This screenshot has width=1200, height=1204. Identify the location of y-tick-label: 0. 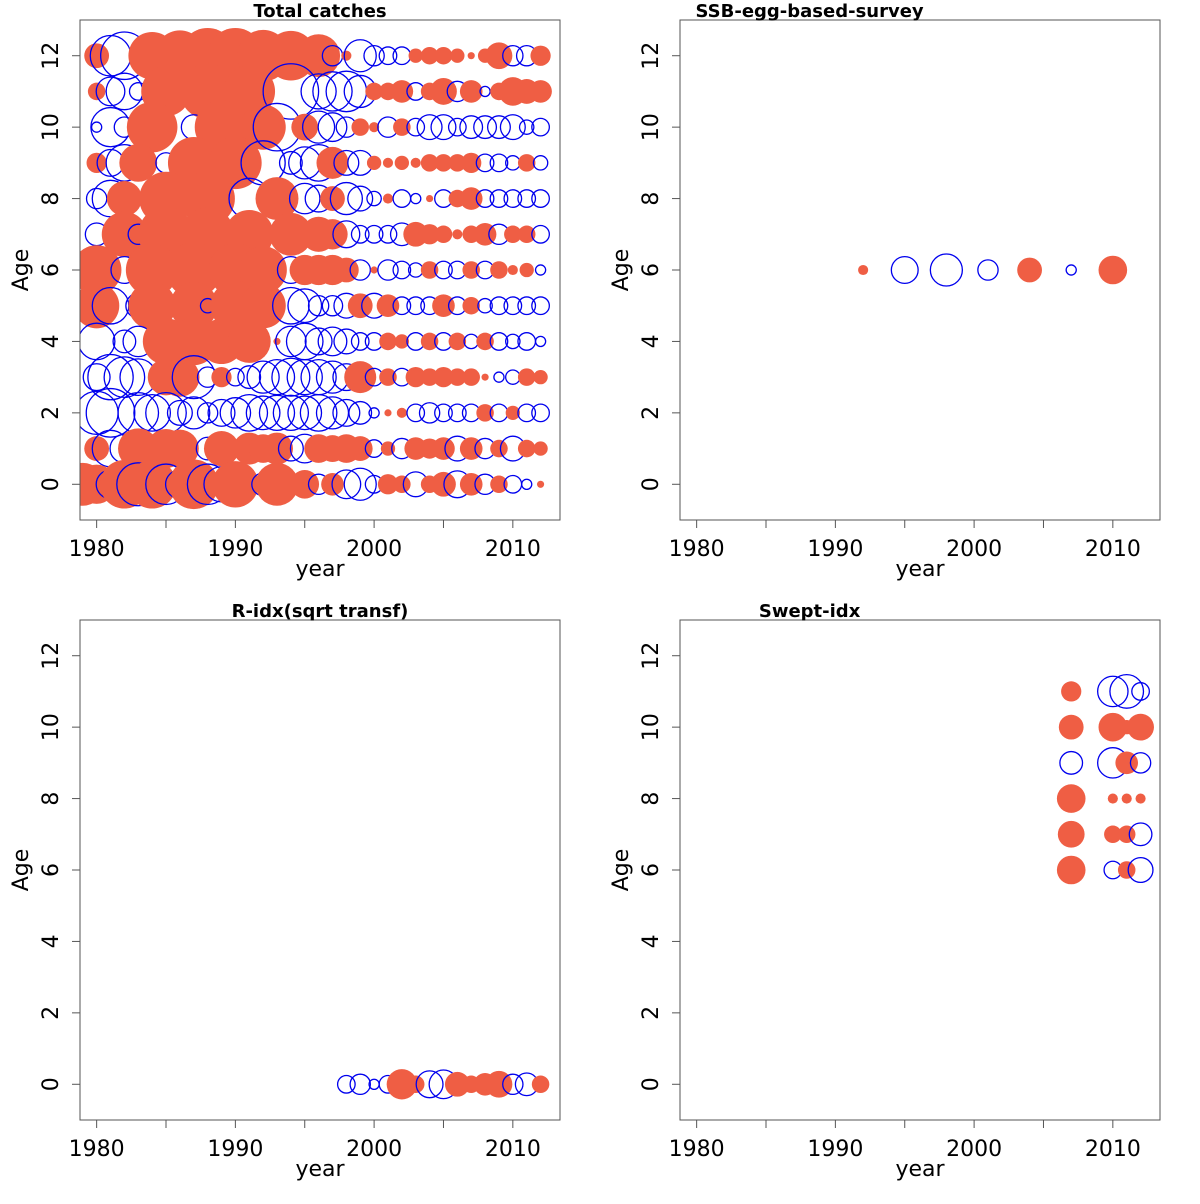
(51, 484).